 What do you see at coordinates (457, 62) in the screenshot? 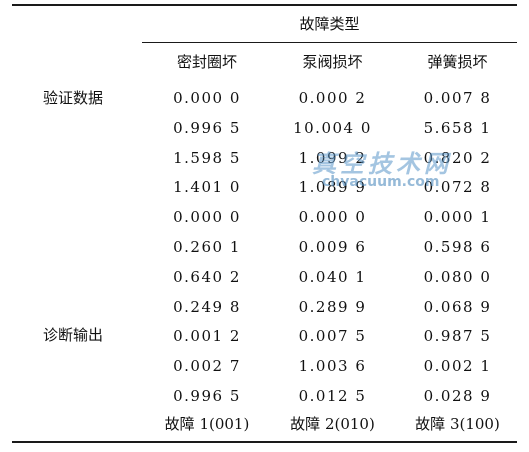
I see `col-header-spring: 弹簧损坏` at bounding box center [457, 62].